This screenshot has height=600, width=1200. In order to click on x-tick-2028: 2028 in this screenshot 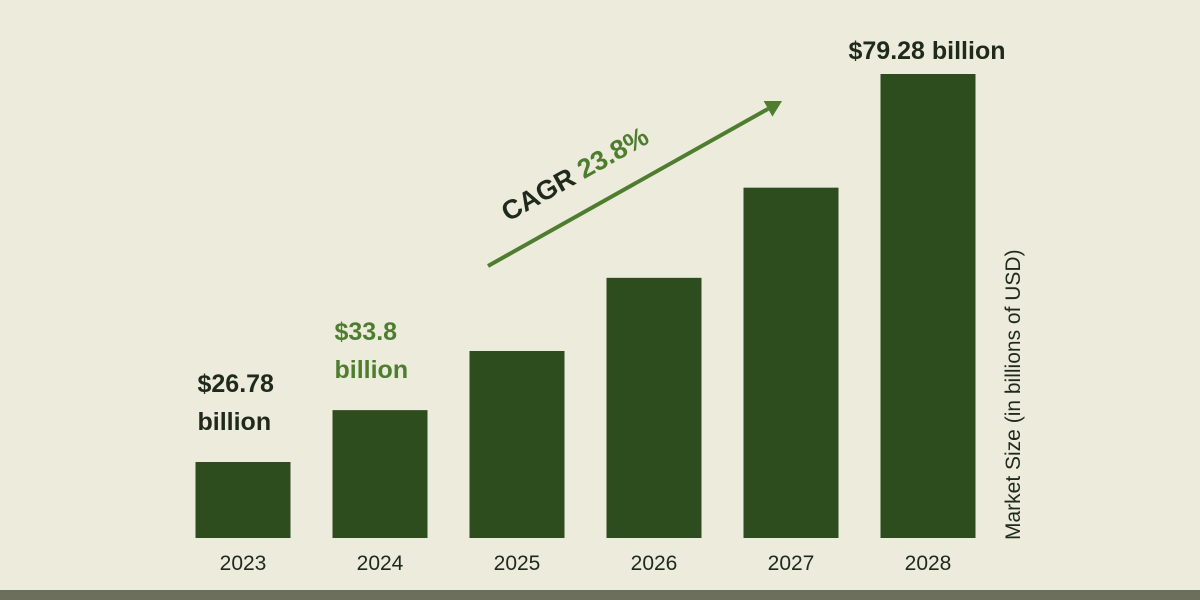, I will do `click(928, 563)`.